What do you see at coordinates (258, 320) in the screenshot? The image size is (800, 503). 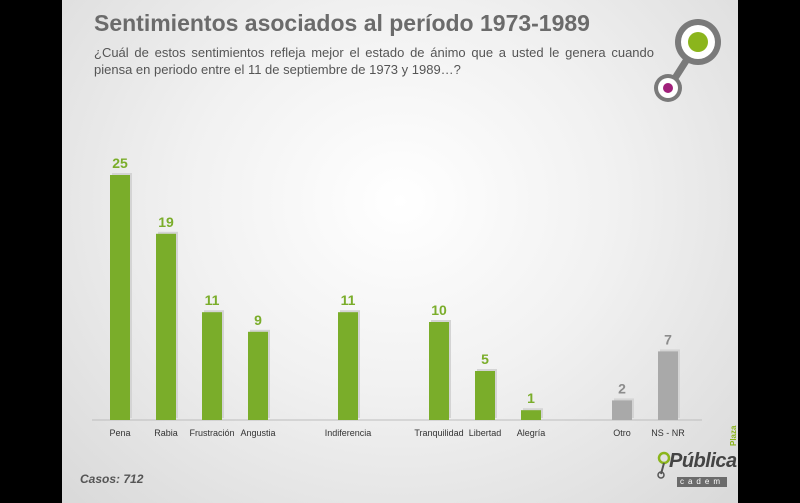 I see `data-label: 9` at bounding box center [258, 320].